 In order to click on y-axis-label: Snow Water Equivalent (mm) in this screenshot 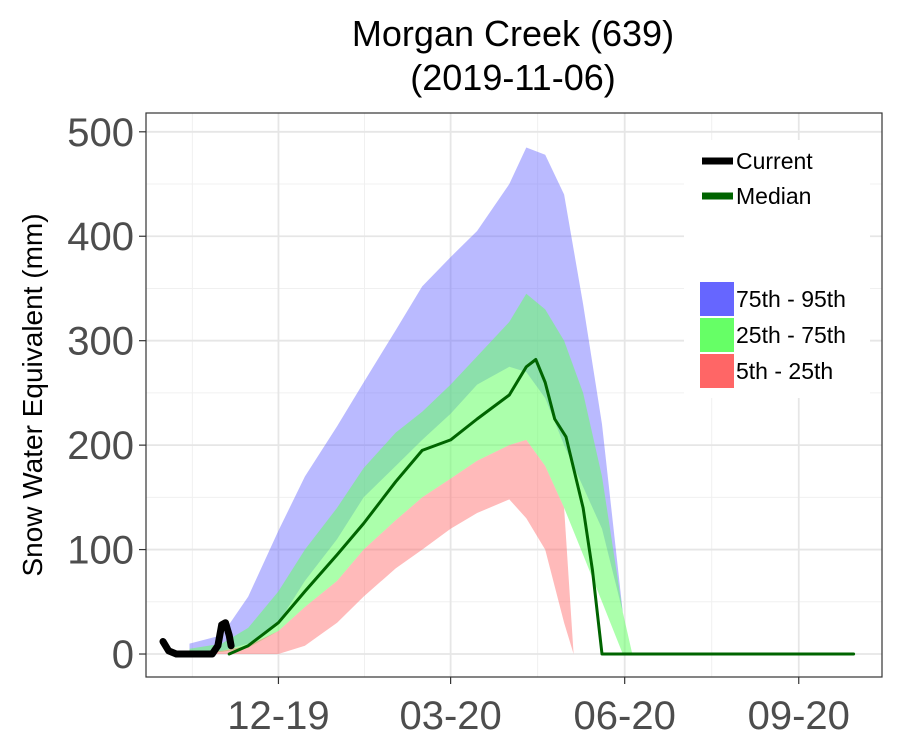, I will do `click(32, 394)`.